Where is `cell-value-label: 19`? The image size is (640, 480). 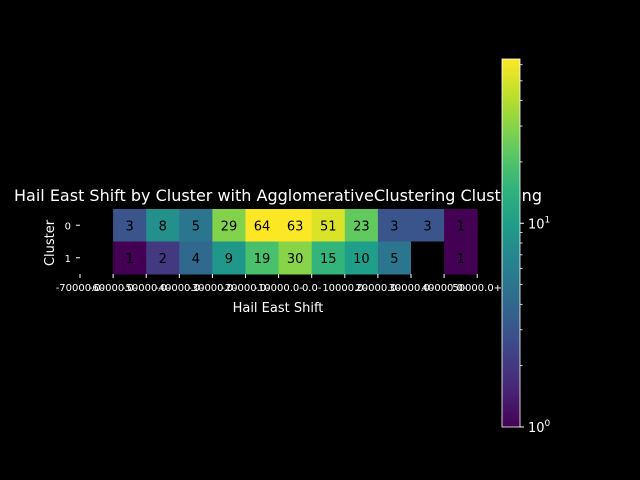 cell-value-label: 19 is located at coordinates (262, 259).